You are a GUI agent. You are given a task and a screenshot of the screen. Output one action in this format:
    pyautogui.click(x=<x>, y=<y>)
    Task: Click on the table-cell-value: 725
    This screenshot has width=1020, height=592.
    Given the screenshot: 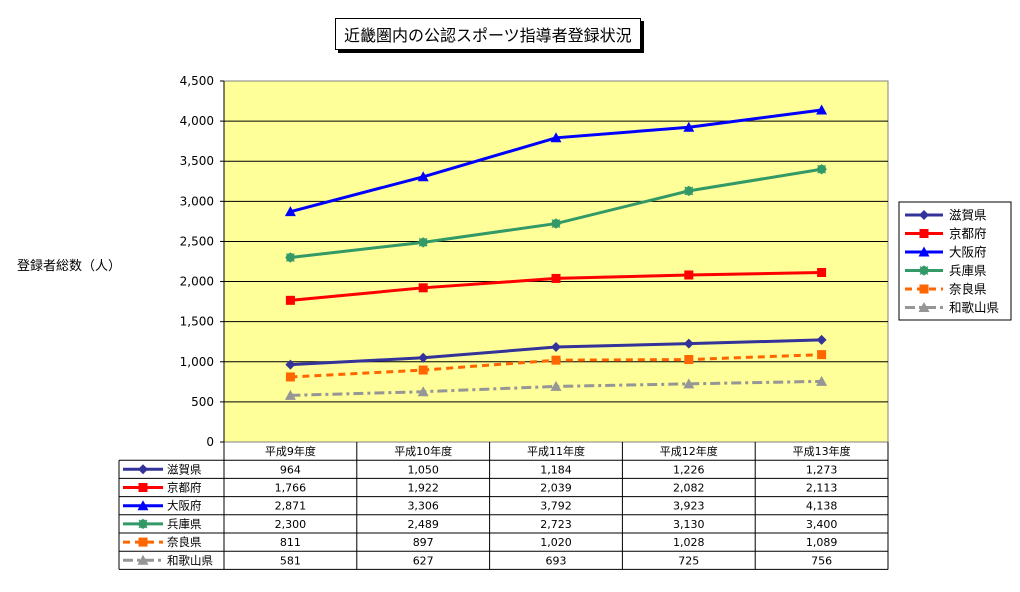 What is the action you would take?
    pyautogui.click(x=688, y=560)
    